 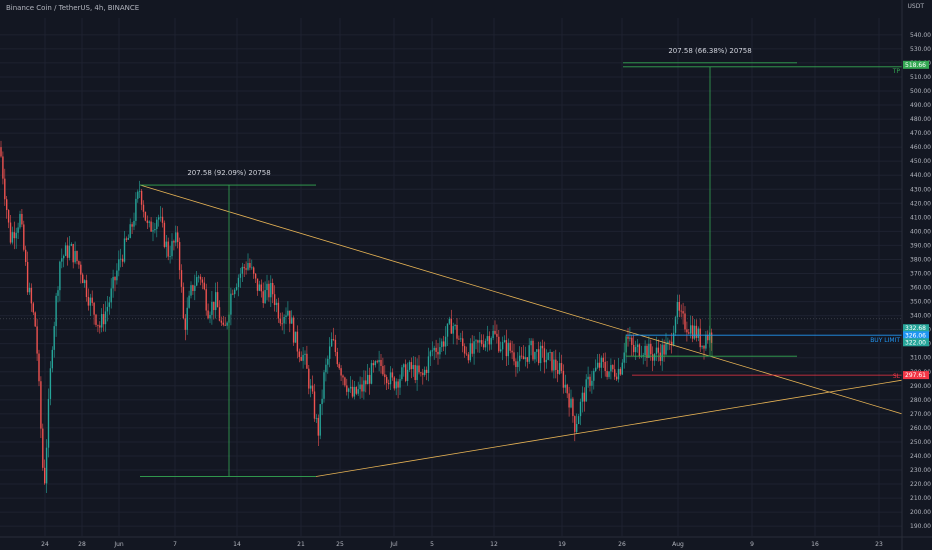 What do you see at coordinates (45, 544) in the screenshot?
I see `x-tick-label: 24` at bounding box center [45, 544].